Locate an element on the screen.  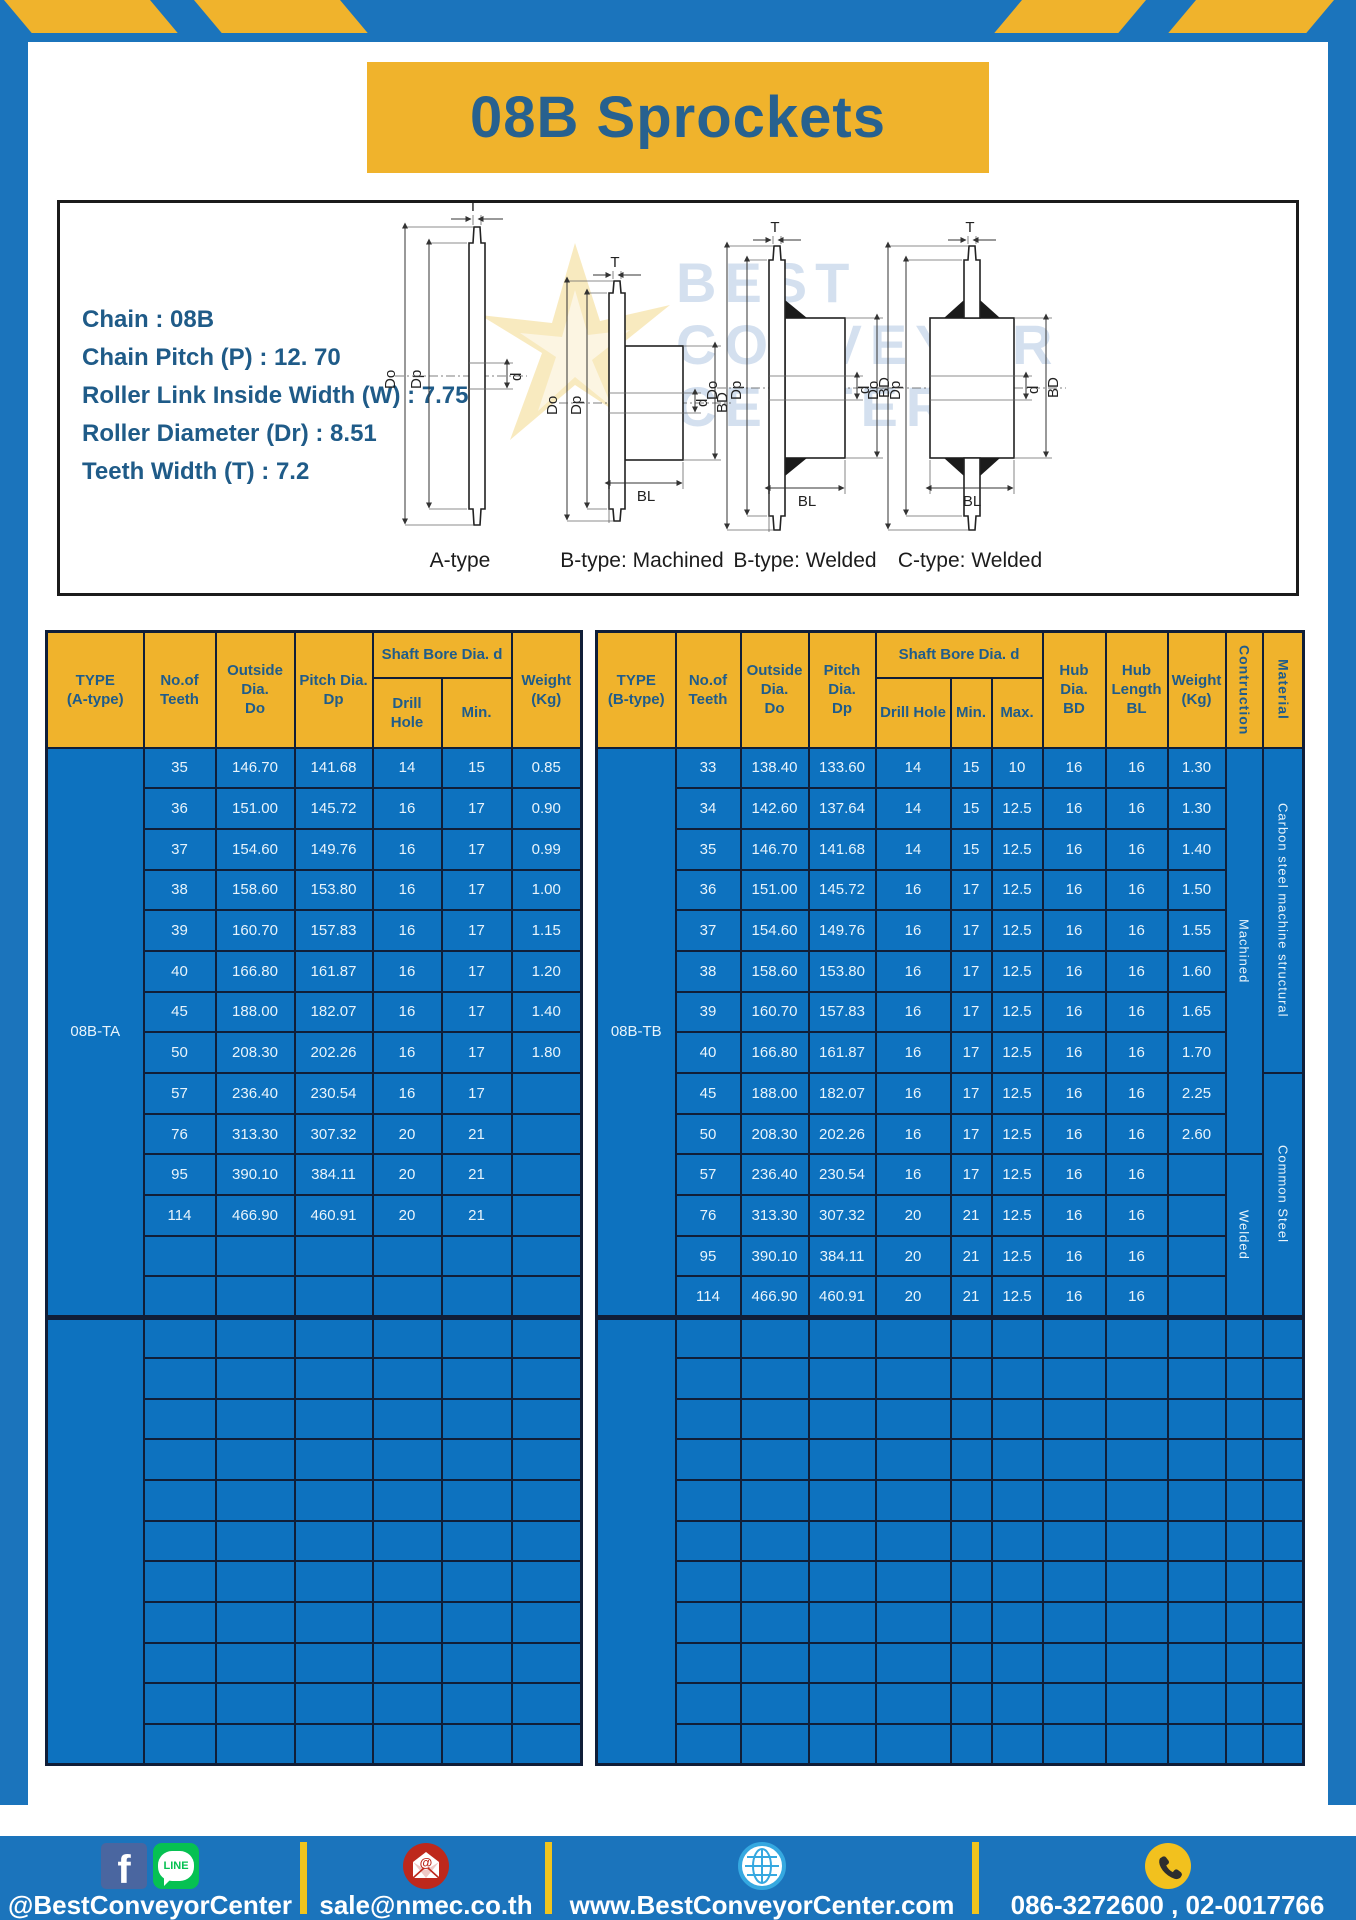
footer-social-group: f LINE @BestConveyorCenter is located at coordinates (150, 1878).